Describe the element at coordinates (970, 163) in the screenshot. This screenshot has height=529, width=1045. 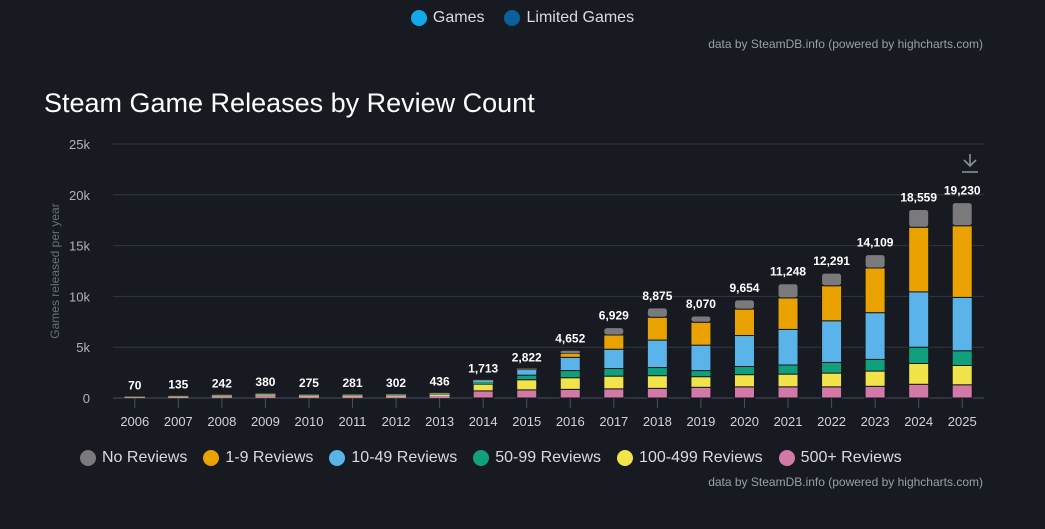
I see `download-icon` at that location.